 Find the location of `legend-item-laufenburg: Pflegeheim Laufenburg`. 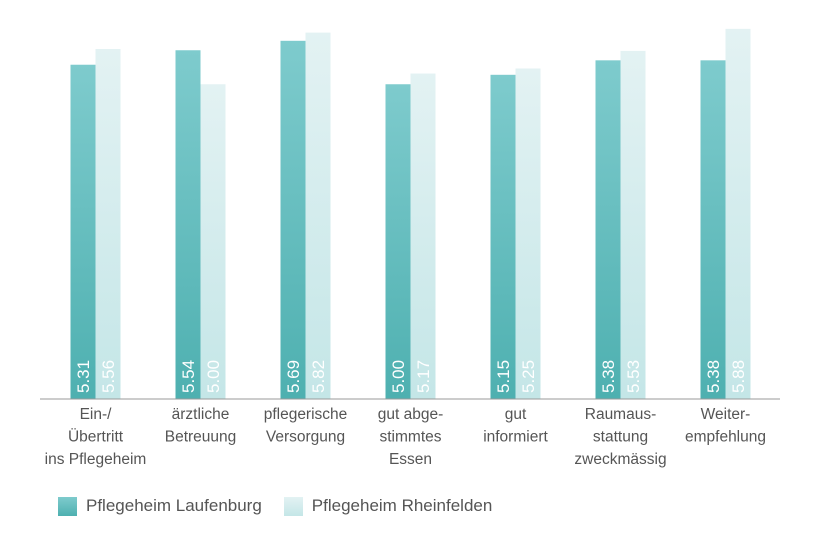

legend-item-laufenburg: Pflegeheim Laufenburg is located at coordinates (160, 506).